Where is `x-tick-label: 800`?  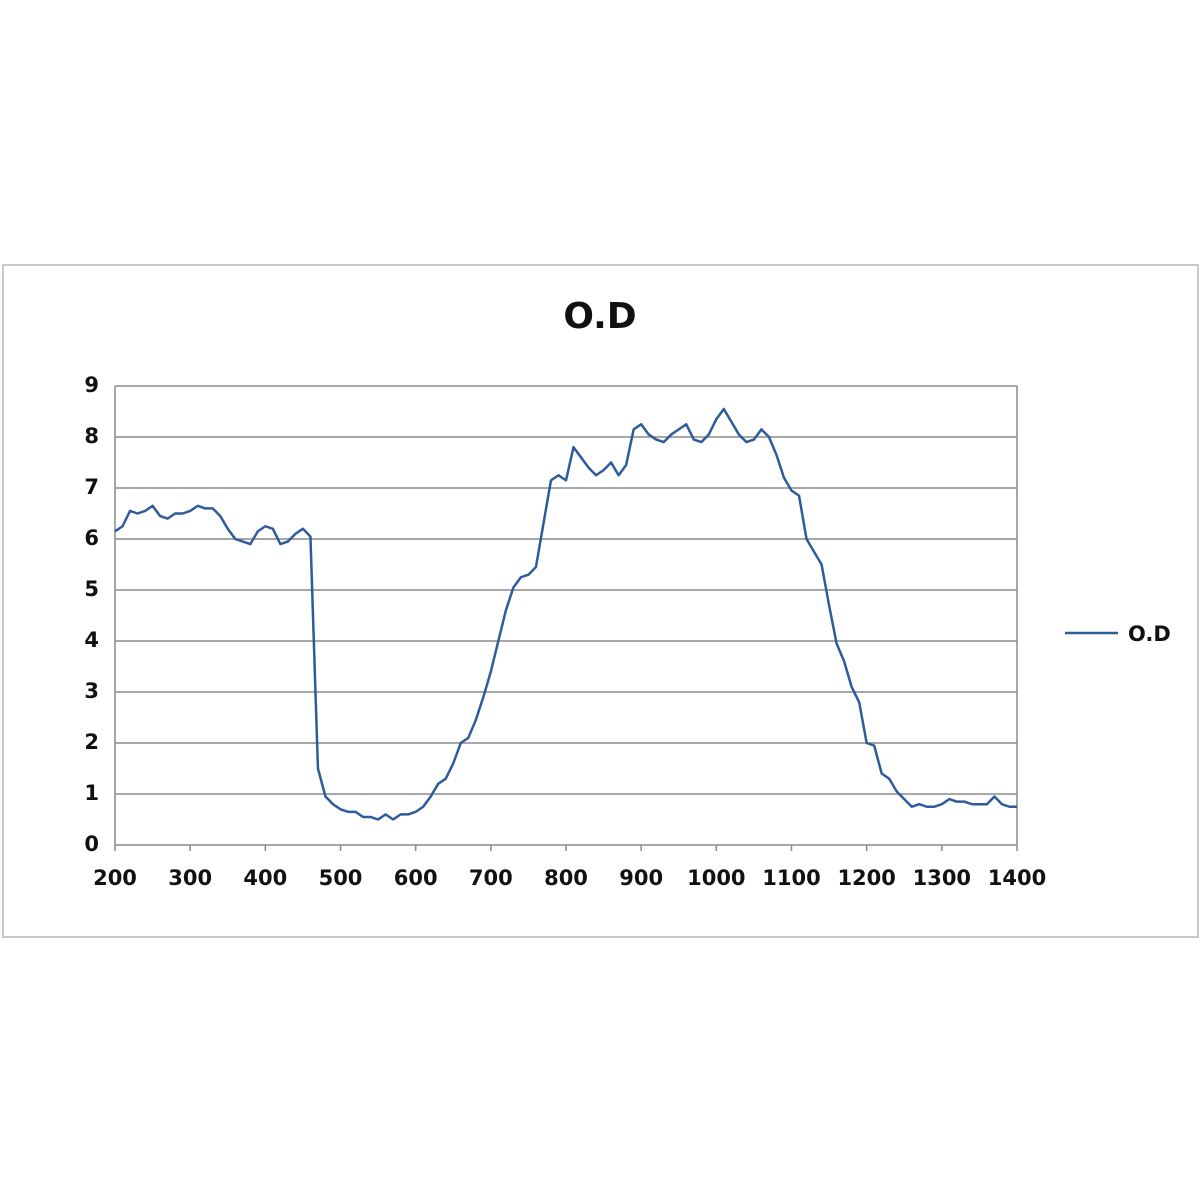 x-tick-label: 800 is located at coordinates (566, 878).